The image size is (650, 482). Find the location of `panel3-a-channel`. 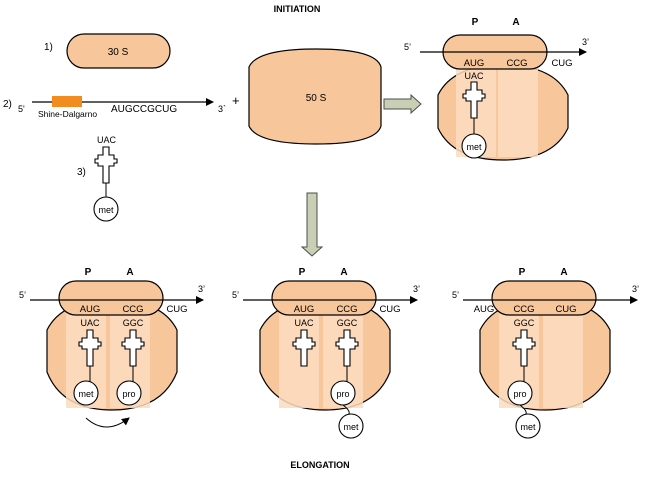

panel3-a-channel is located at coordinates (563, 353).